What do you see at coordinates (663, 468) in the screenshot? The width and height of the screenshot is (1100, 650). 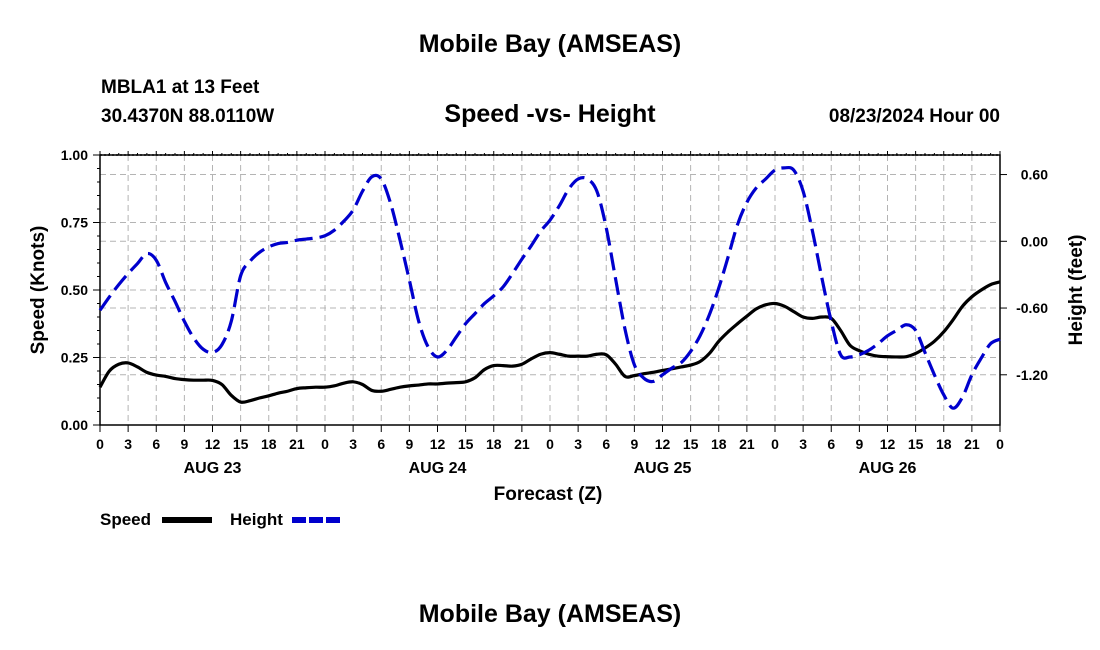 I see `day-label: AUG 25` at bounding box center [663, 468].